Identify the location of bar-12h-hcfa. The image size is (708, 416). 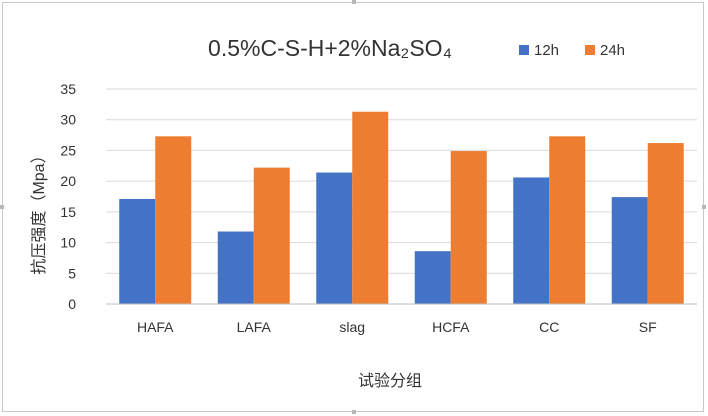
(432, 277).